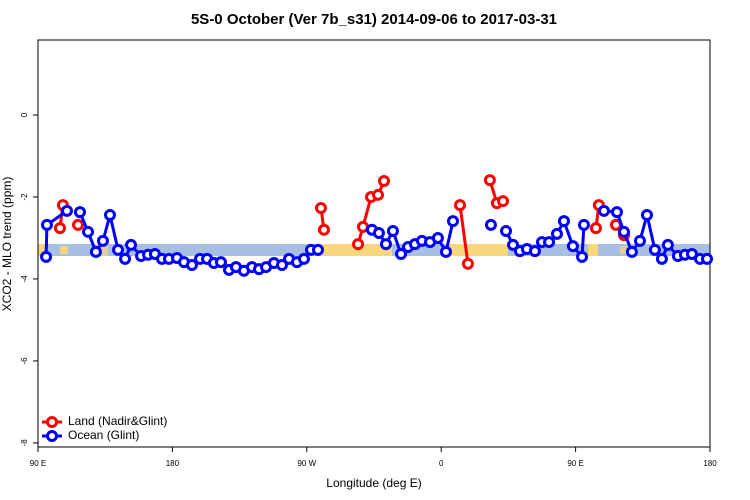 The height and width of the screenshot is (500, 750). I want to click on series-line, so click(376, 241).